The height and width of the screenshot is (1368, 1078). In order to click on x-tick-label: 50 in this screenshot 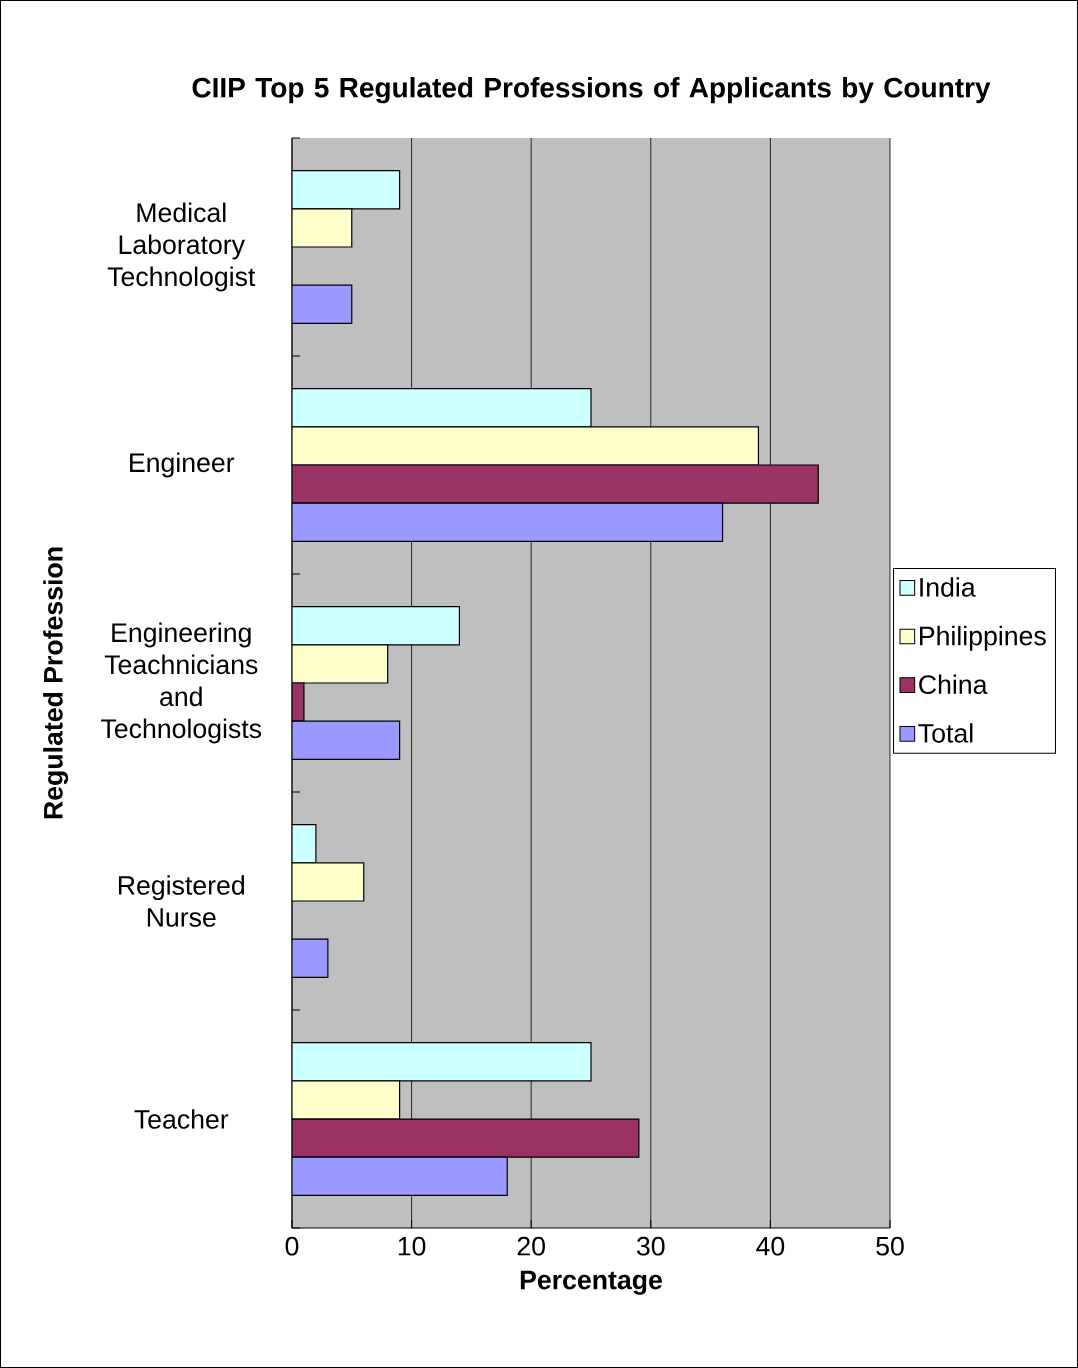, I will do `click(890, 1246)`.